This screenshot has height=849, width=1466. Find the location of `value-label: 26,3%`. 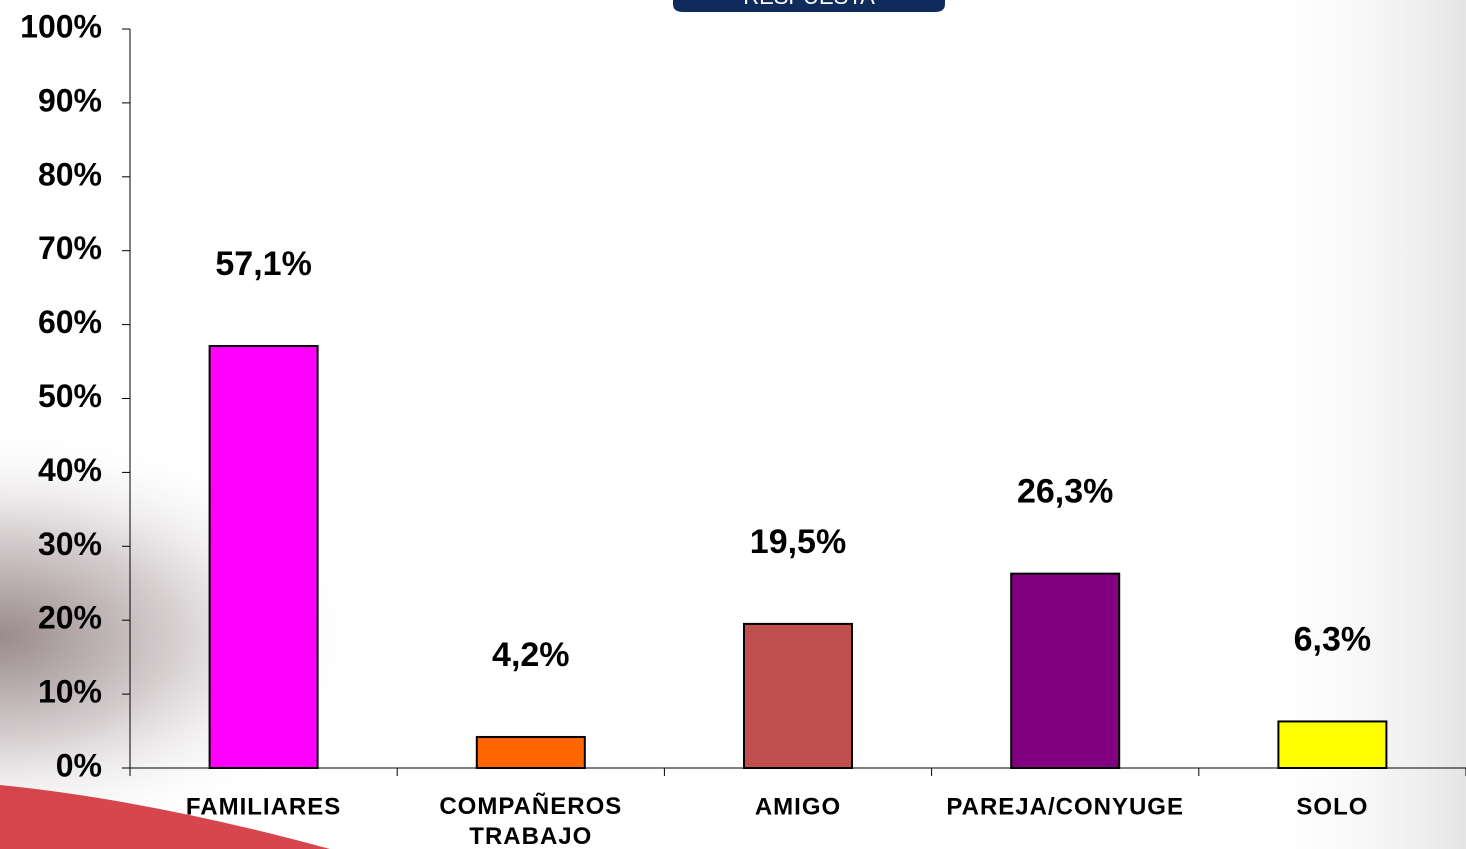

value-label: 26,3% is located at coordinates (1065, 492).